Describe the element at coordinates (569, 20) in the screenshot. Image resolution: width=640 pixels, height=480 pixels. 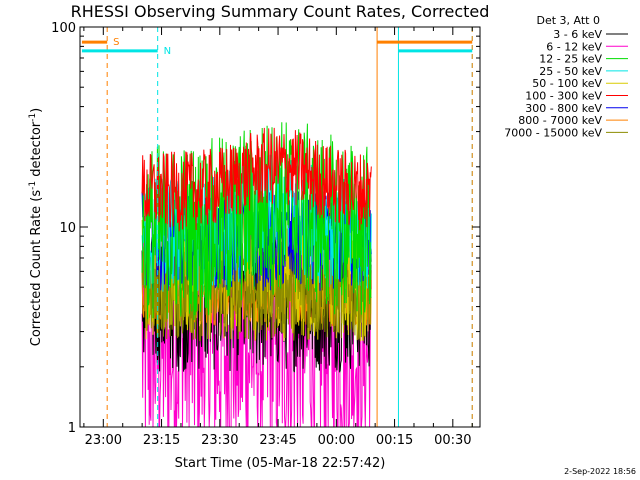
I see `legend-header: Det 3, Att 0` at that location.